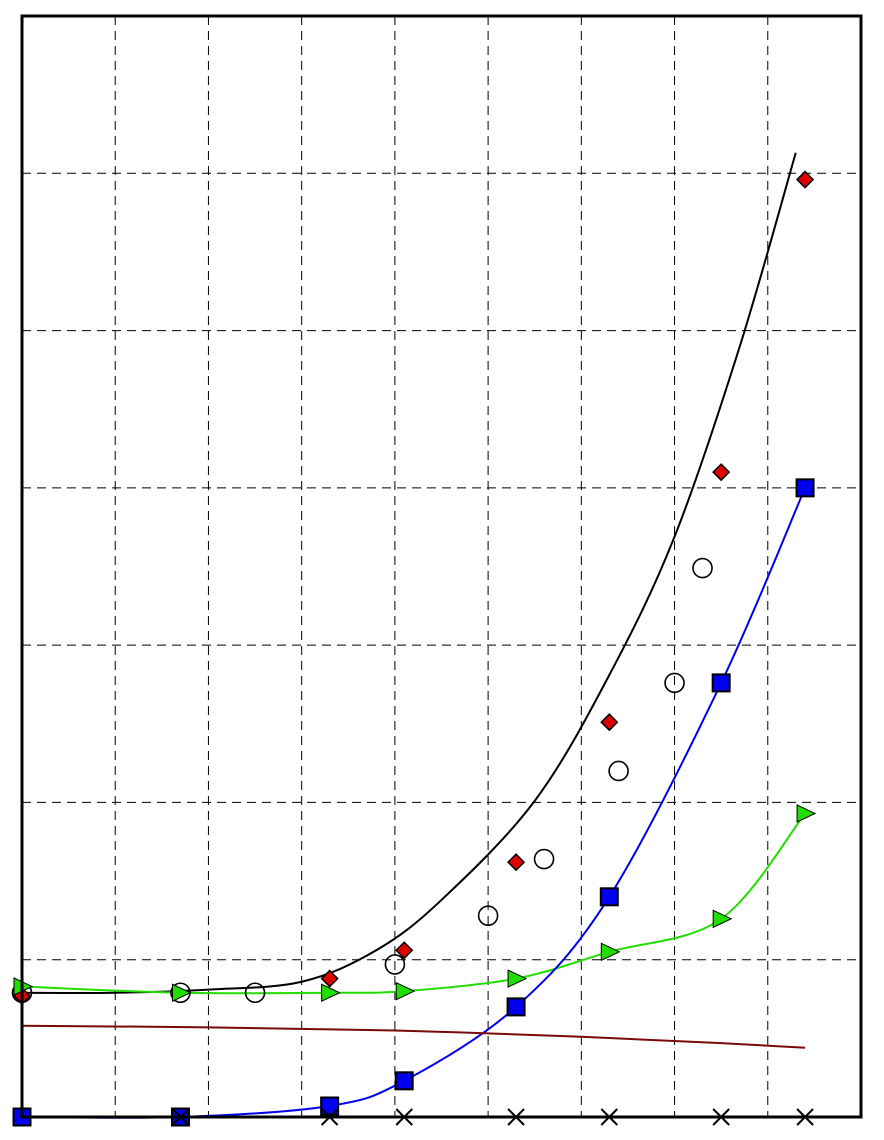 The height and width of the screenshot is (1140, 884). What do you see at coordinates (413, 1036) in the screenshot?
I see `series-5-line` at bounding box center [413, 1036].